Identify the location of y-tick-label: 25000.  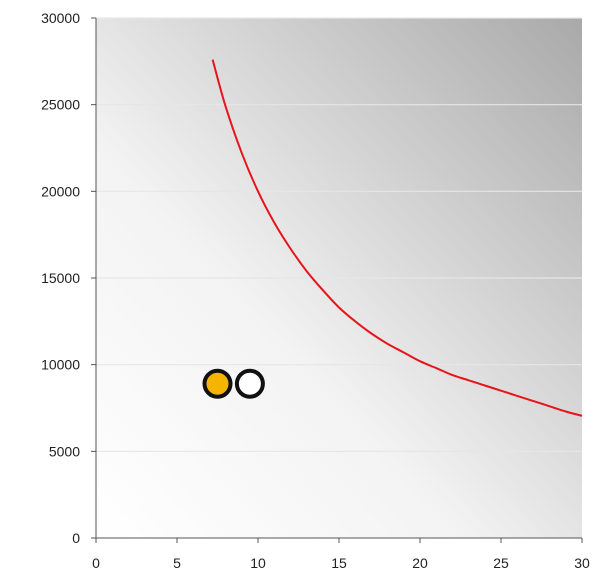
(60, 105).